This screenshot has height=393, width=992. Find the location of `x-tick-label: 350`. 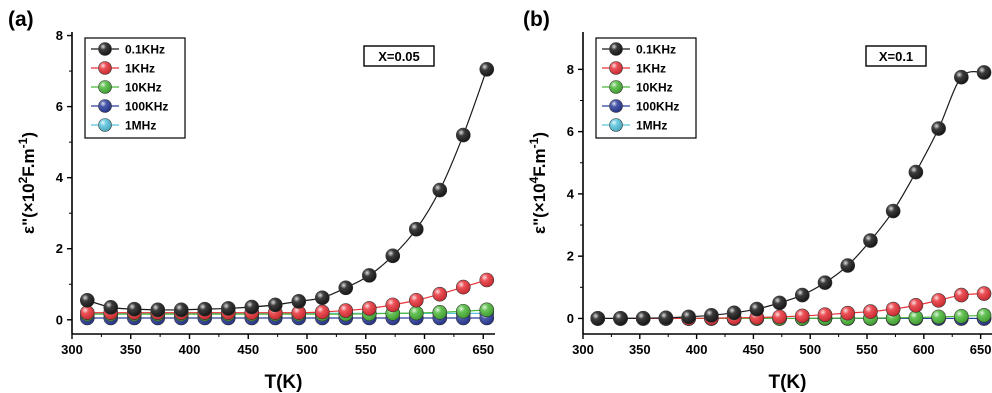

x-tick-label: 350 is located at coordinates (640, 349).